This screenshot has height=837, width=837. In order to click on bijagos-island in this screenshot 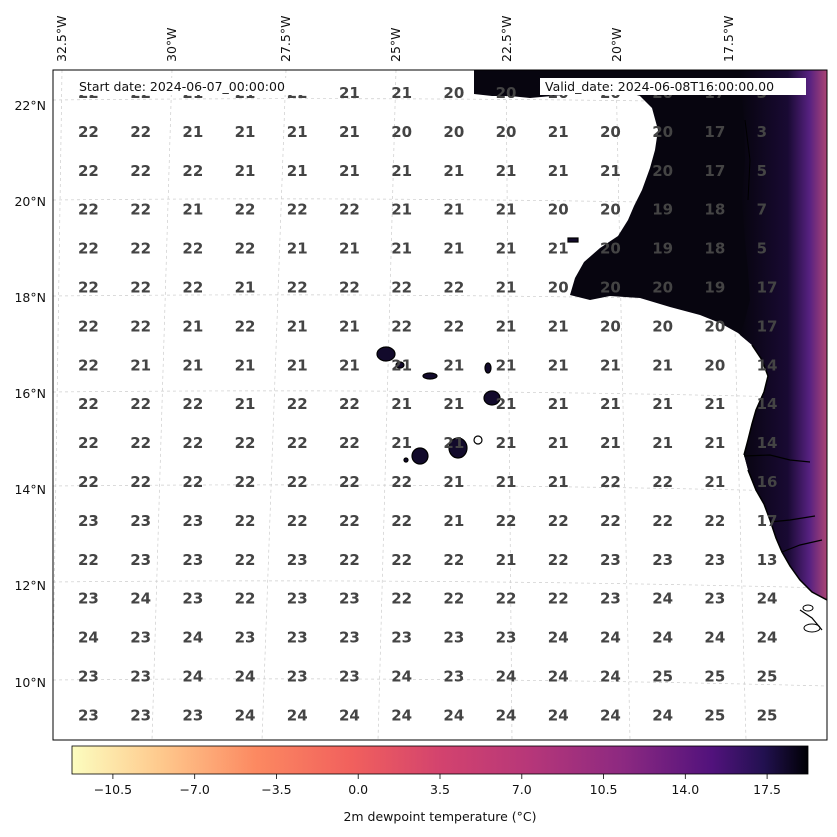, I will do `click(812, 628)`.